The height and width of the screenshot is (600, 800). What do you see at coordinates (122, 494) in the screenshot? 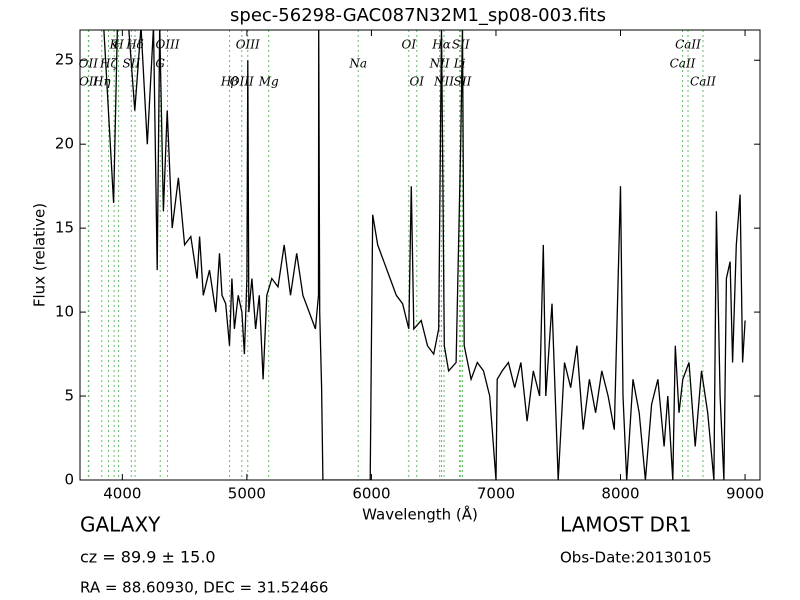
I see `x-tick-label: 4000` at bounding box center [122, 494].